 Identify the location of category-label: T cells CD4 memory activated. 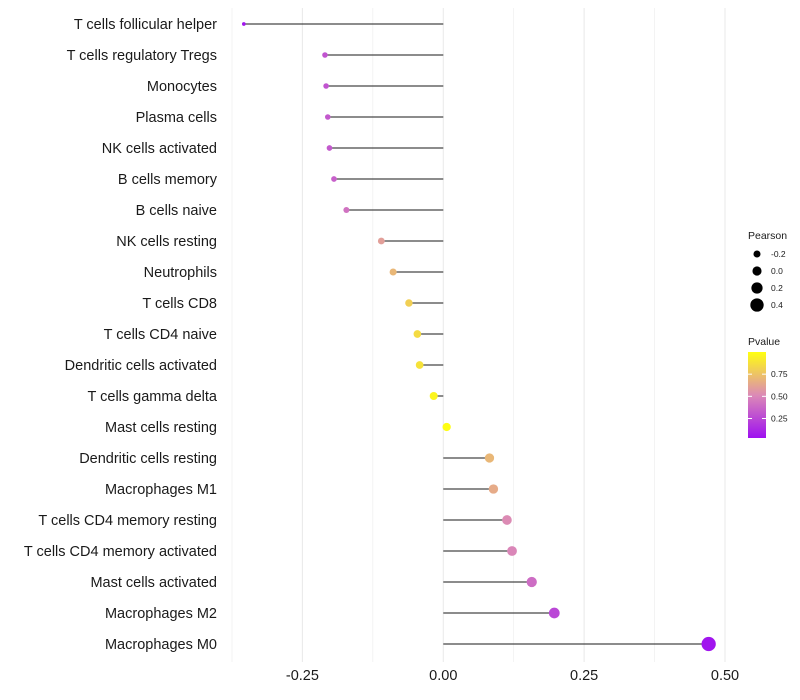
(120, 552).